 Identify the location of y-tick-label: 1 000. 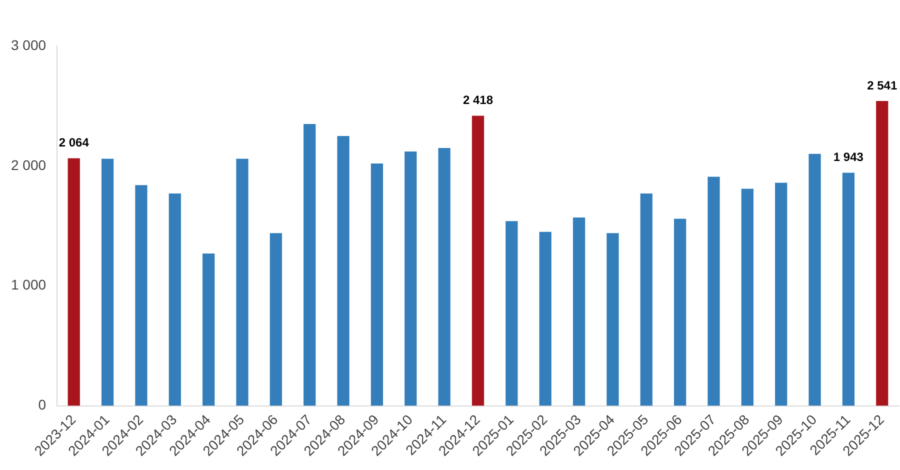
(28, 284).